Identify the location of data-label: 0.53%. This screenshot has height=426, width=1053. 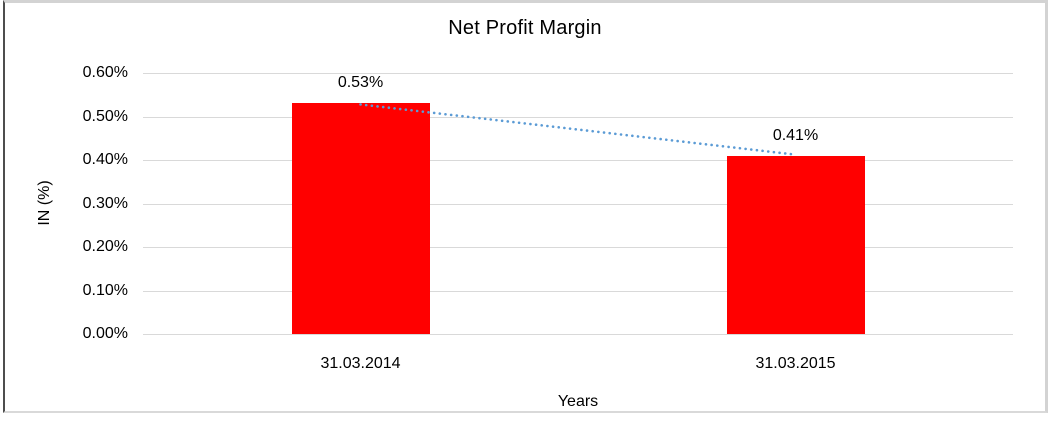
(360, 83).